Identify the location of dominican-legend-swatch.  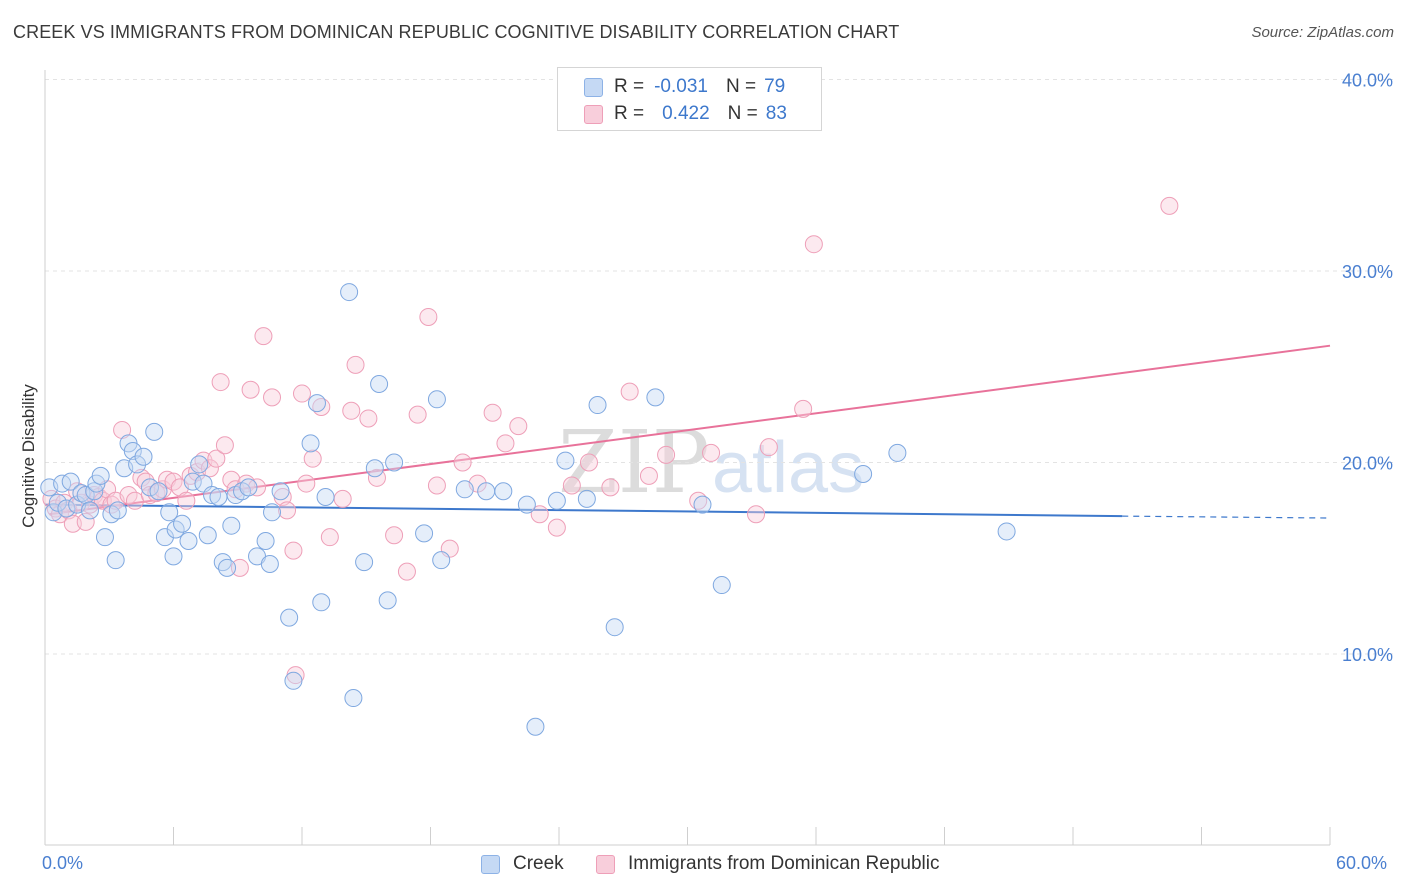
(605, 864).